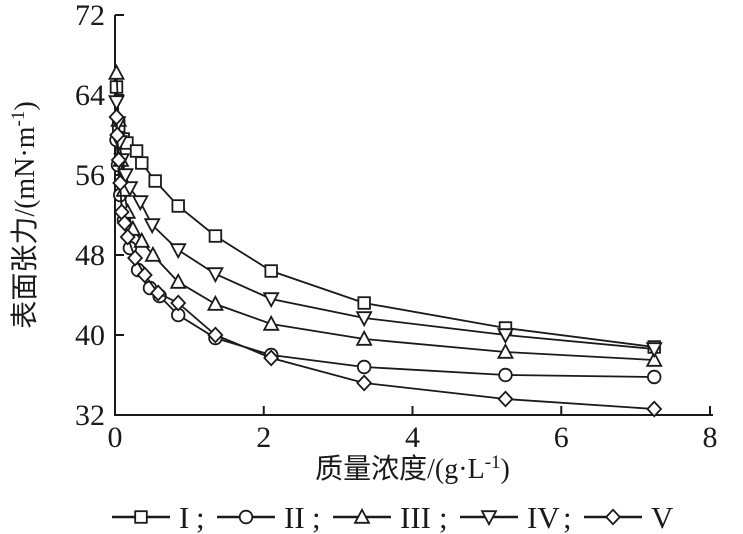 This screenshot has width=743, height=534. I want to click on legend-item-V: V, so click(629, 517).